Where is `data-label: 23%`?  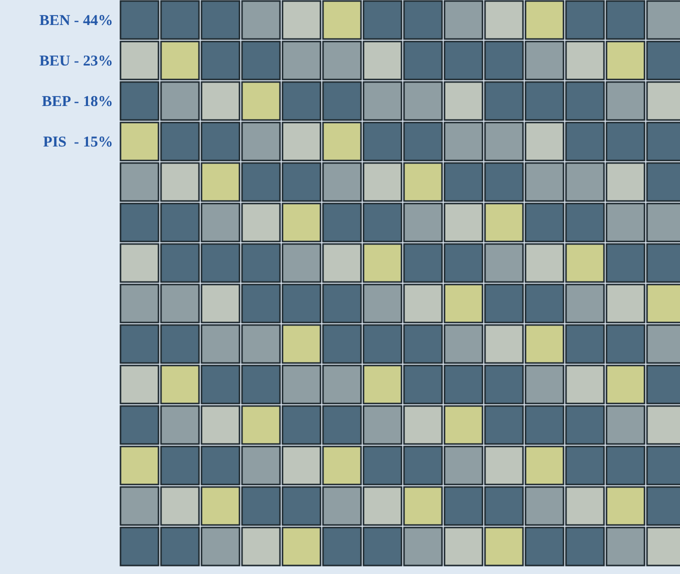
data-label: 23% is located at coordinates (98, 62).